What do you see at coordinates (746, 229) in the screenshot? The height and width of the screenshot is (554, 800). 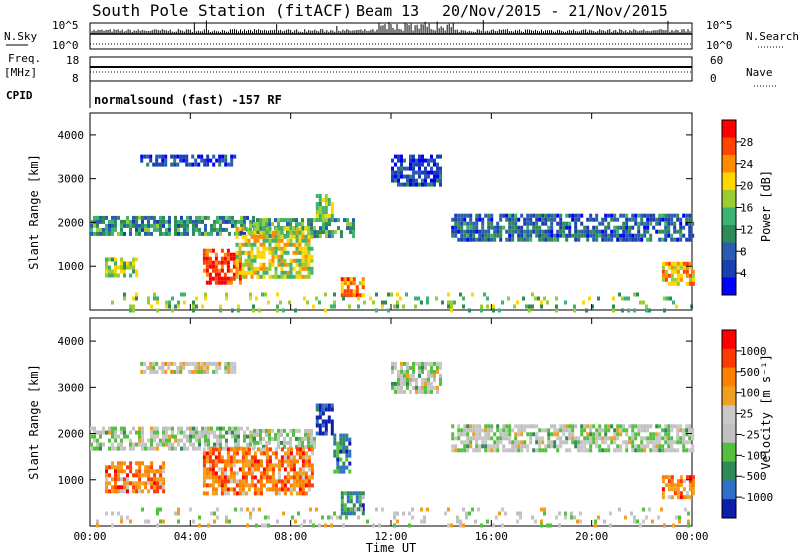 I see `colorbar-tick-label: 12` at bounding box center [746, 229].